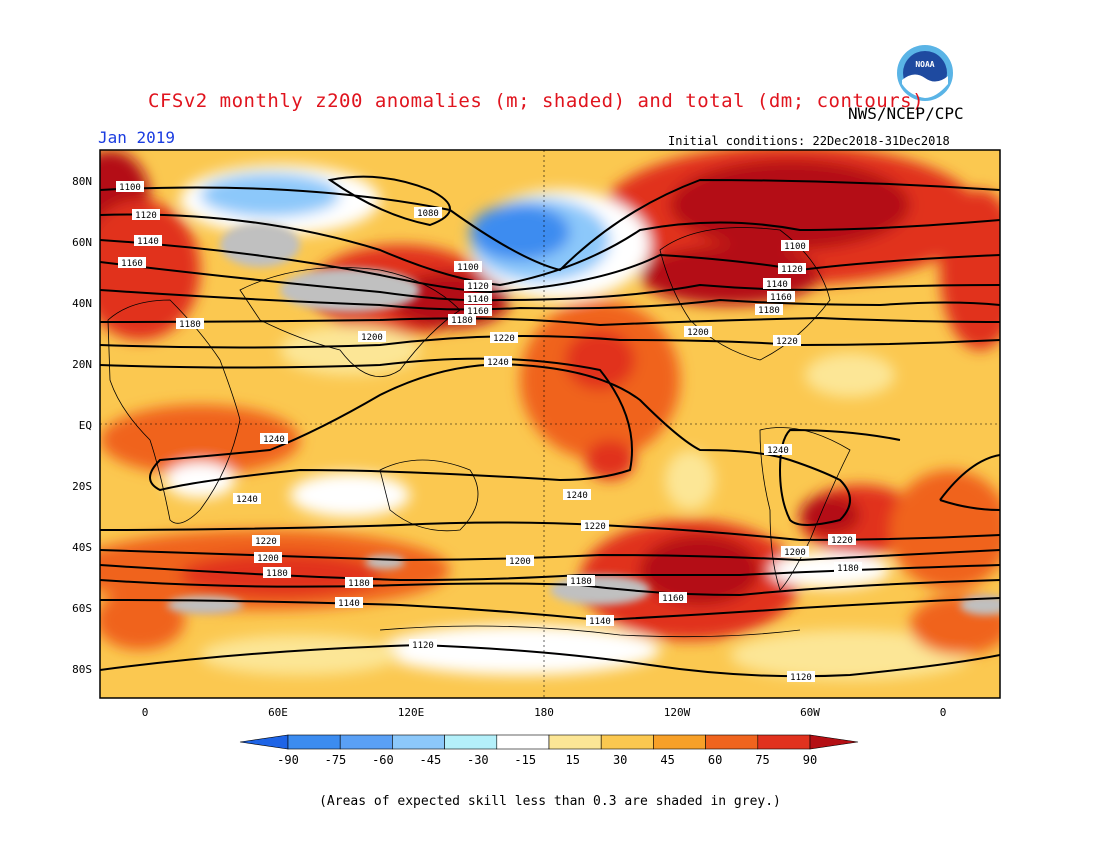 This screenshot has height=850, width=1100. Describe the element at coordinates (278, 712) in the screenshot. I see `lon-label: 60E` at that location.